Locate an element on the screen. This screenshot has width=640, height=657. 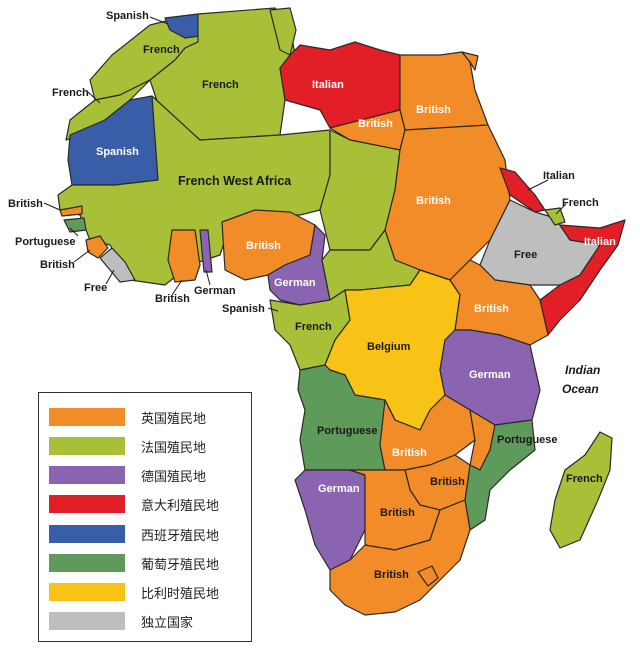
region-portuguese-mozambique is located at coordinates (500, 475).